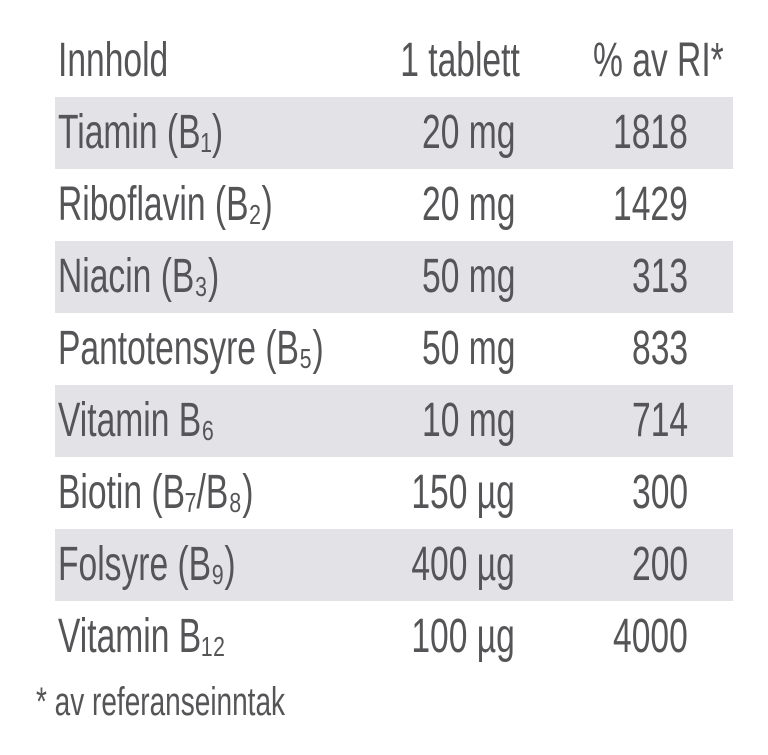 This screenshot has width=768, height=755. What do you see at coordinates (650, 204) in the screenshot?
I see `table-cell: 1429` at bounding box center [650, 204].